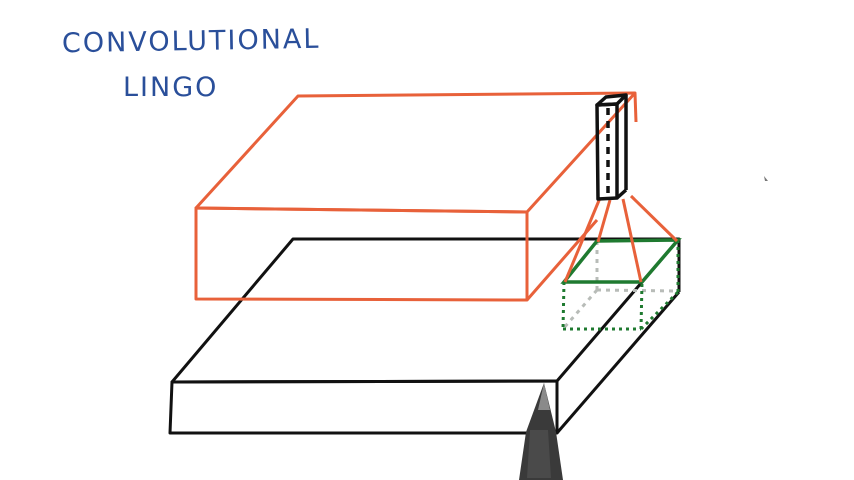 The image size is (854, 480). I want to click on pen-stylus, so click(541, 431).